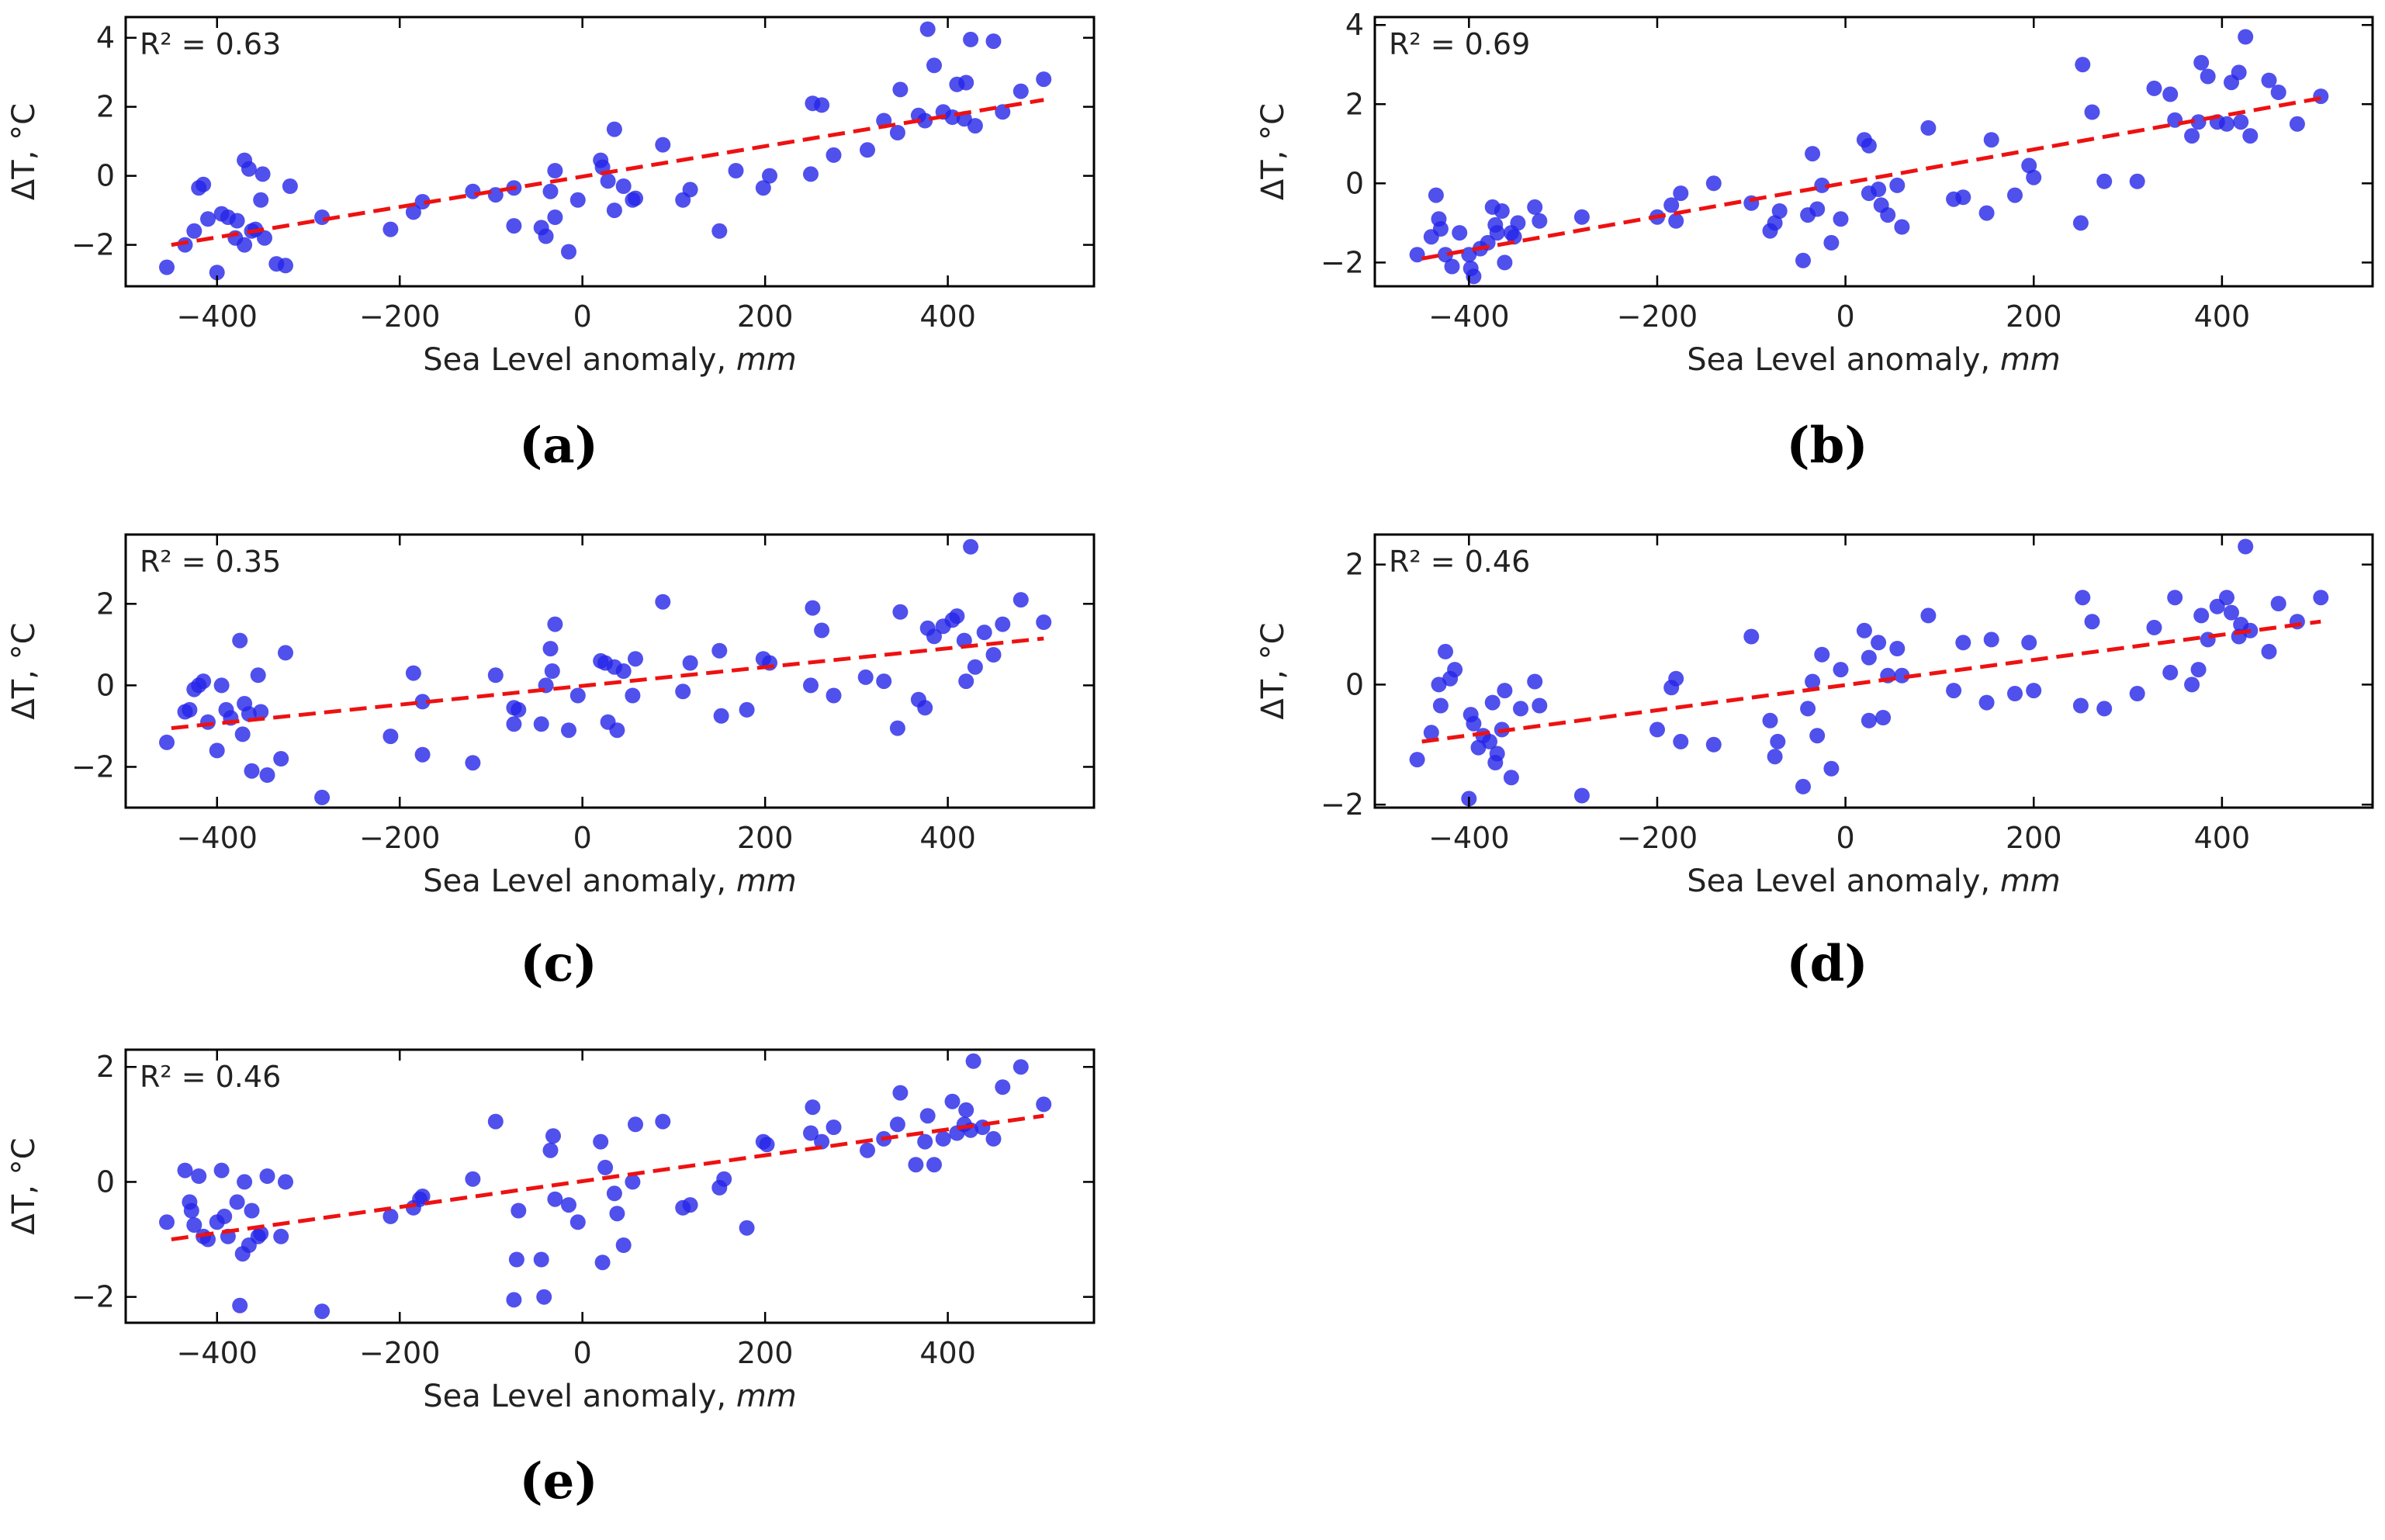  What do you see at coordinates (607, 683) in the screenshot?
I see `regression-line` at bounding box center [607, 683].